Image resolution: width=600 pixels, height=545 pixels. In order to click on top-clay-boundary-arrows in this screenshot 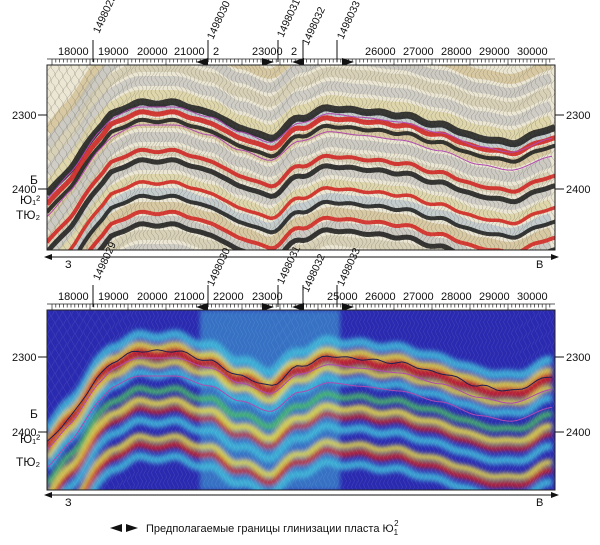, I will do `click(275, 62)`.